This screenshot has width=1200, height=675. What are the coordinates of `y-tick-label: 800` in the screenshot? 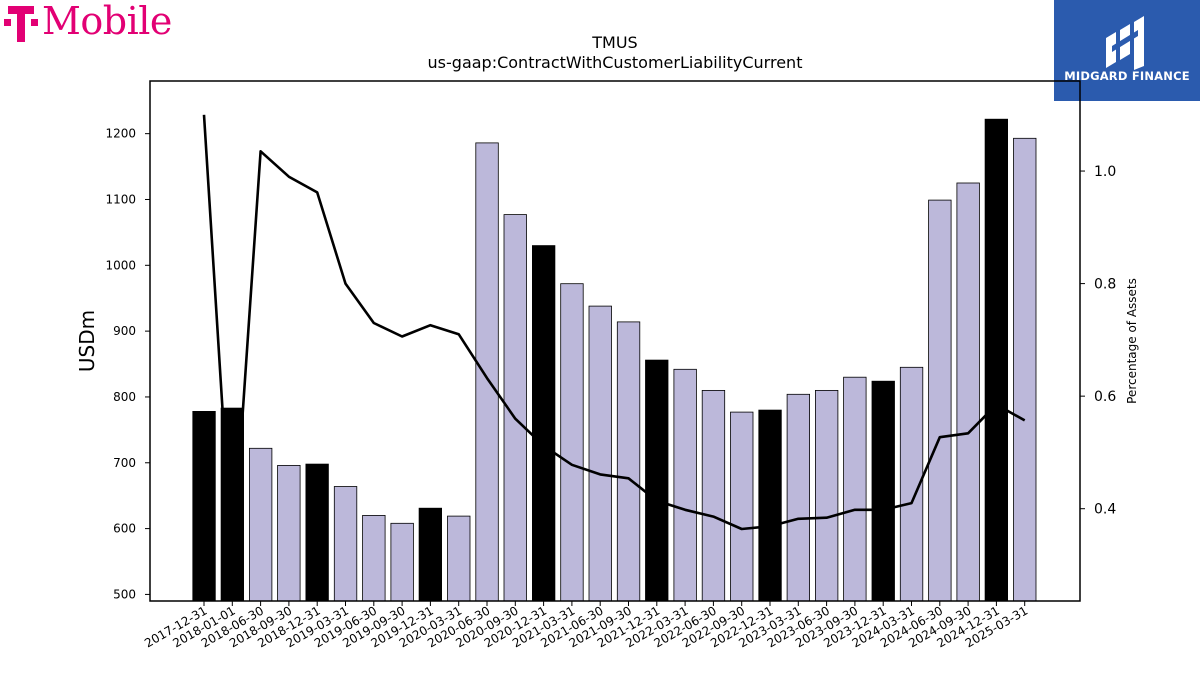 It's located at (124, 397).